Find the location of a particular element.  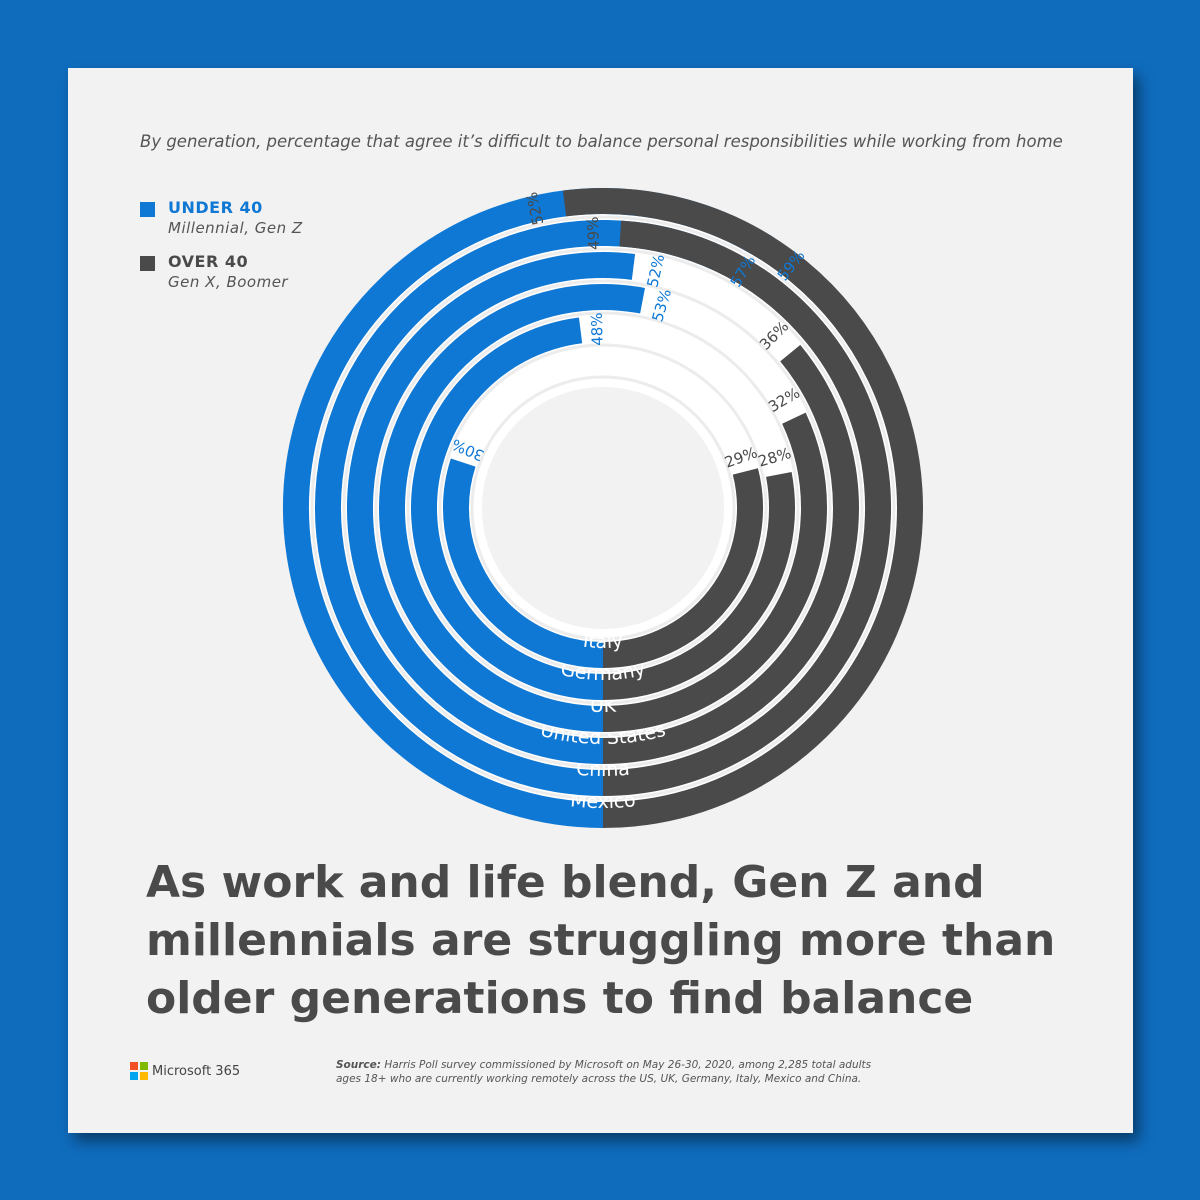

bar-under-40-germany is located at coordinates (507, 508).